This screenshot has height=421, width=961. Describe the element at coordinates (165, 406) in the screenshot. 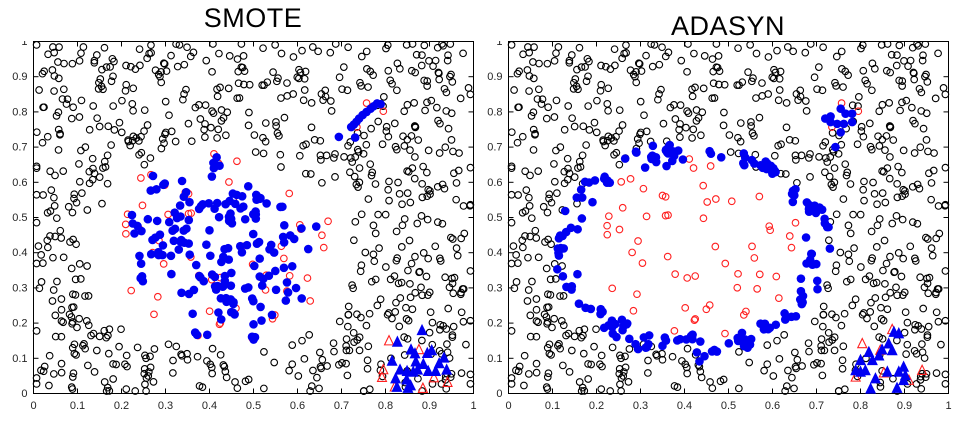

I see `x-tick-label: 0.3` at that location.